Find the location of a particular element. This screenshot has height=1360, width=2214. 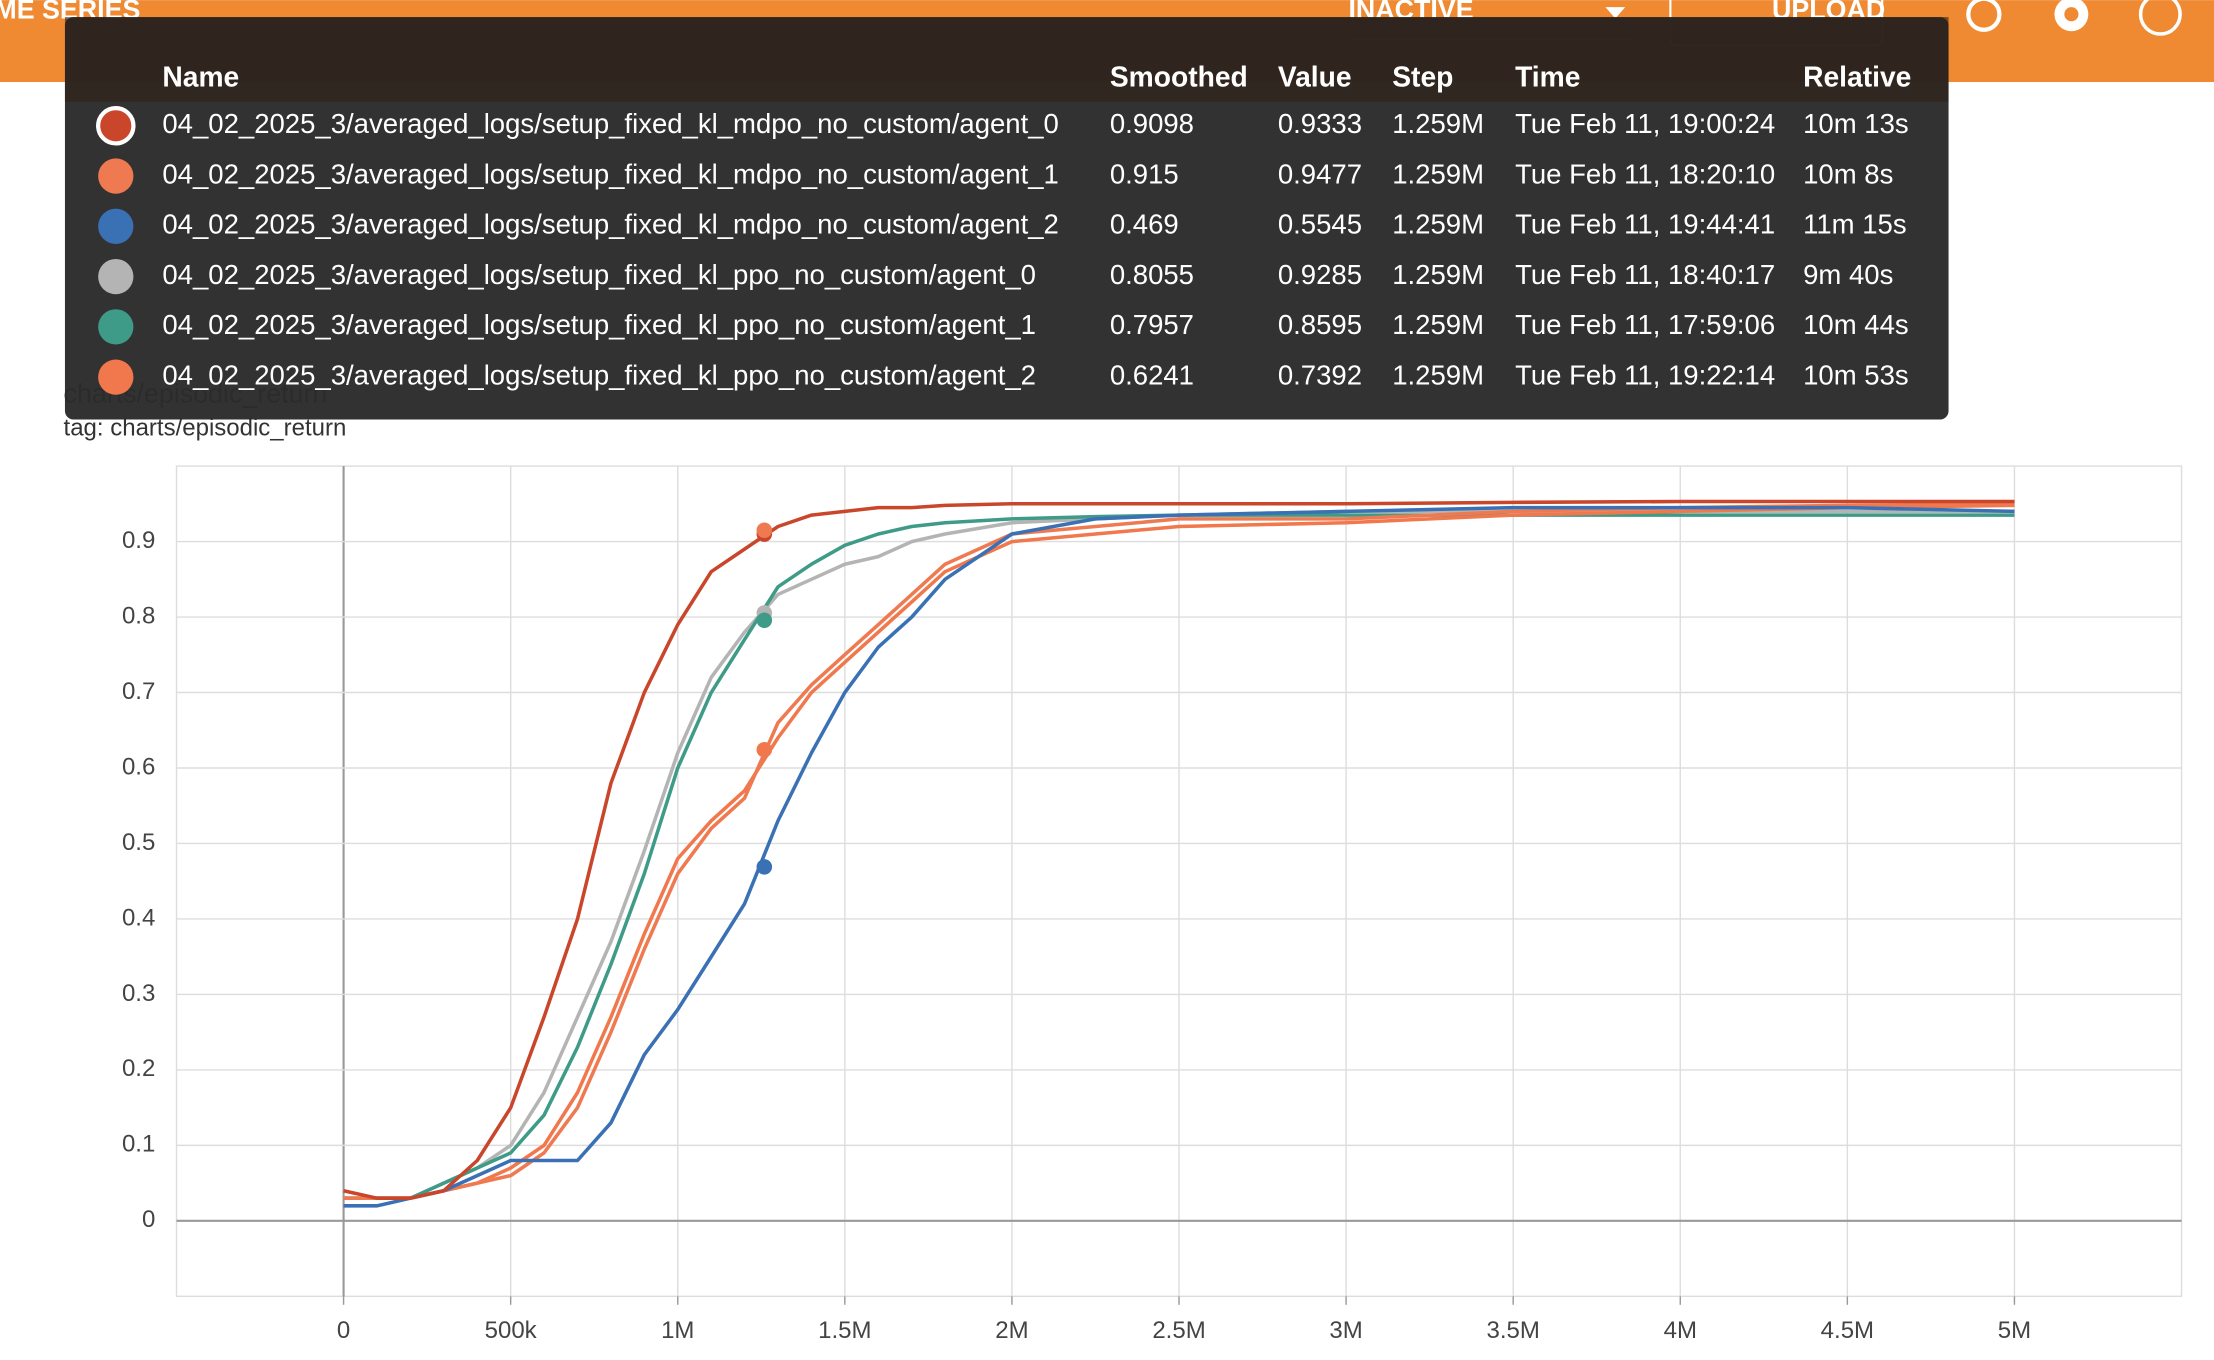

time: Tue Feb 11, 18:40:17 is located at coordinates (1645, 274).